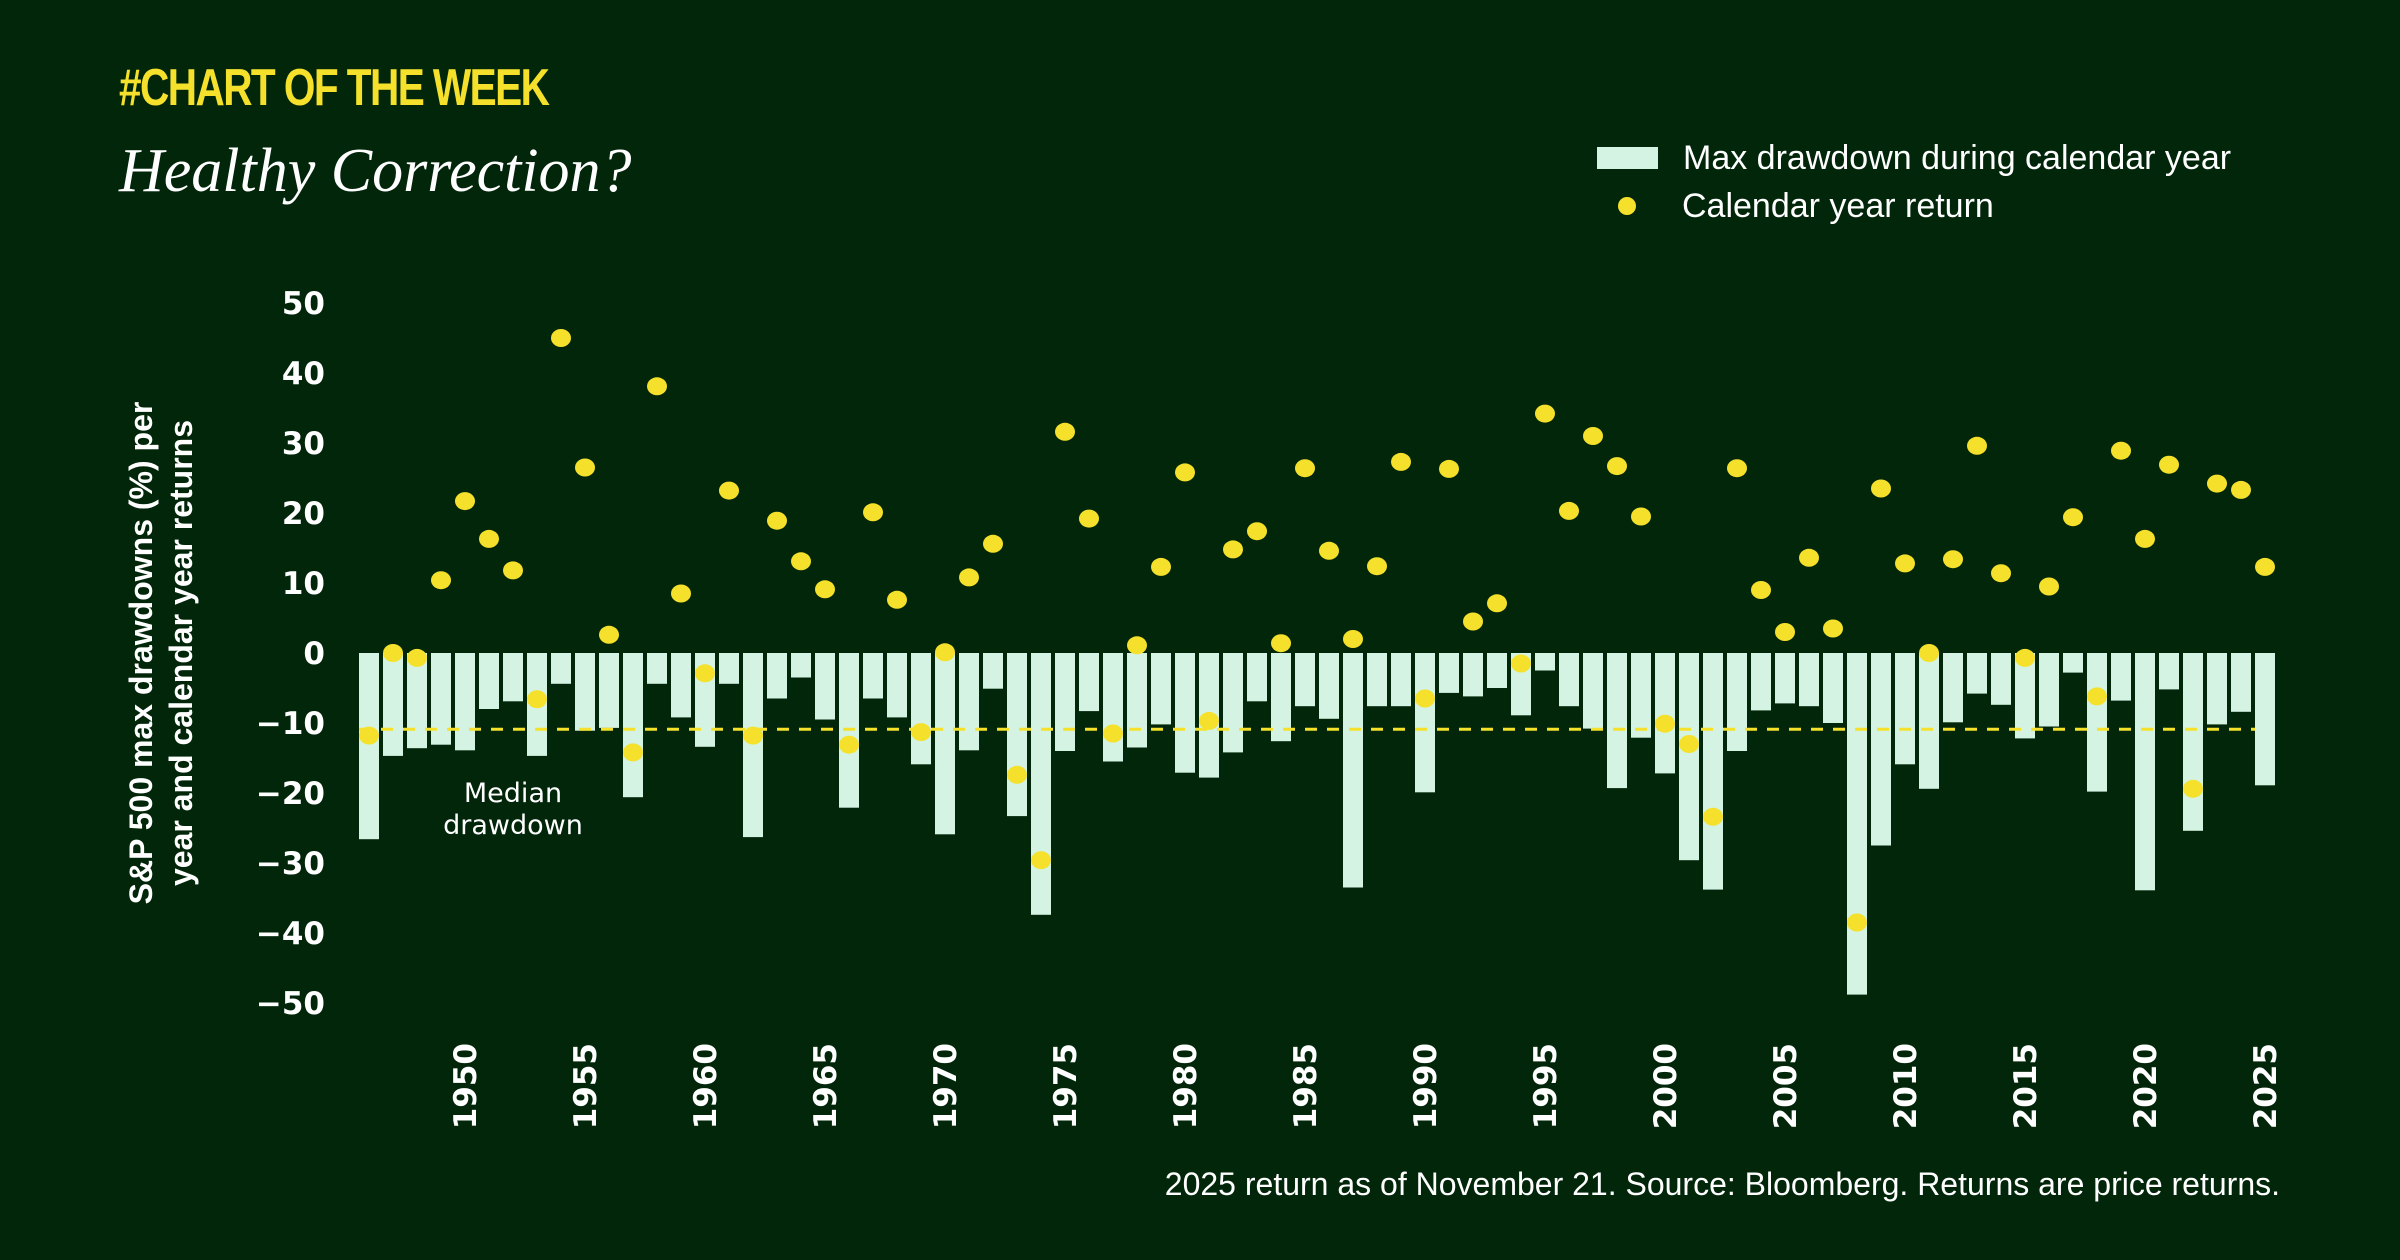  I want to click on return-dot-2010, so click(1905, 563).